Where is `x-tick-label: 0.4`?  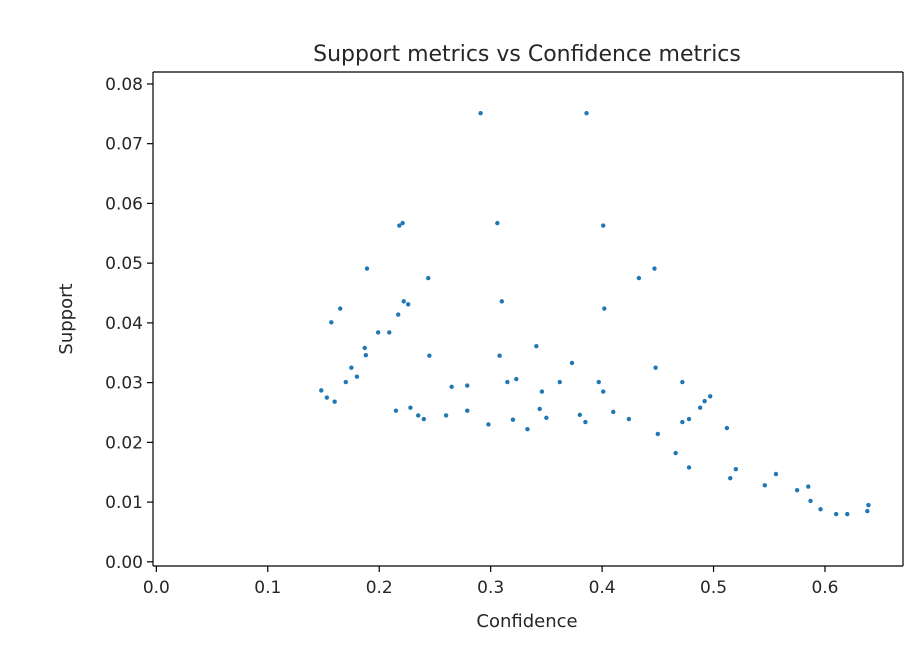 x-tick-label: 0.4 is located at coordinates (602, 588).